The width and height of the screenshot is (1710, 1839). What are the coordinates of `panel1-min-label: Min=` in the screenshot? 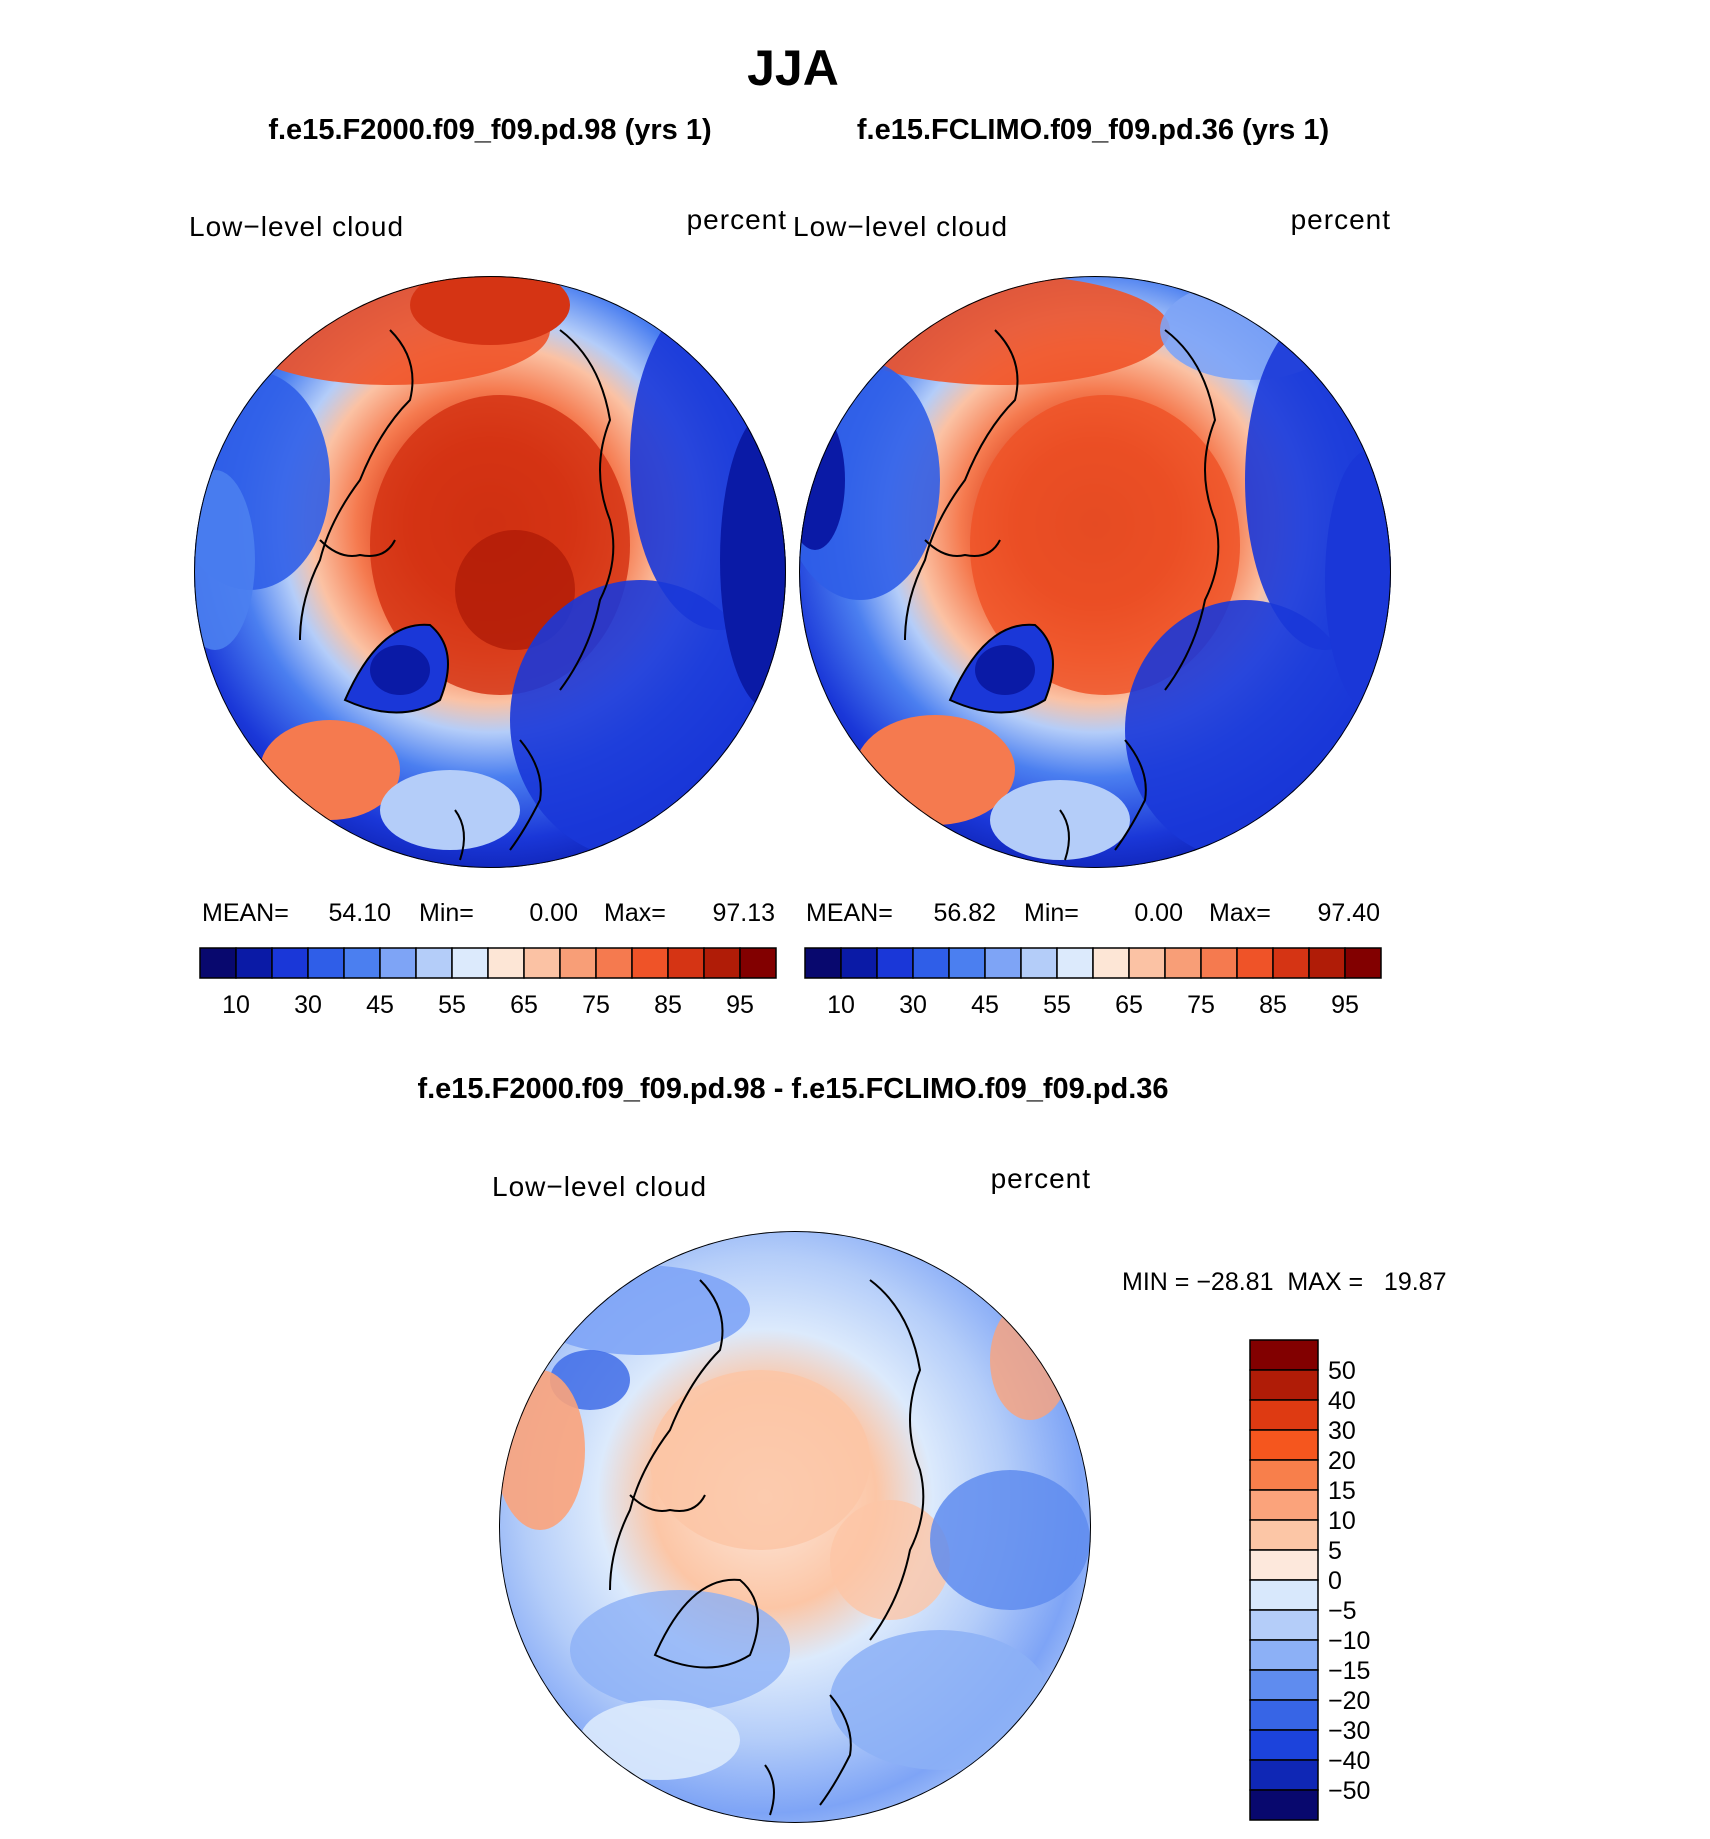 It's located at (446, 913).